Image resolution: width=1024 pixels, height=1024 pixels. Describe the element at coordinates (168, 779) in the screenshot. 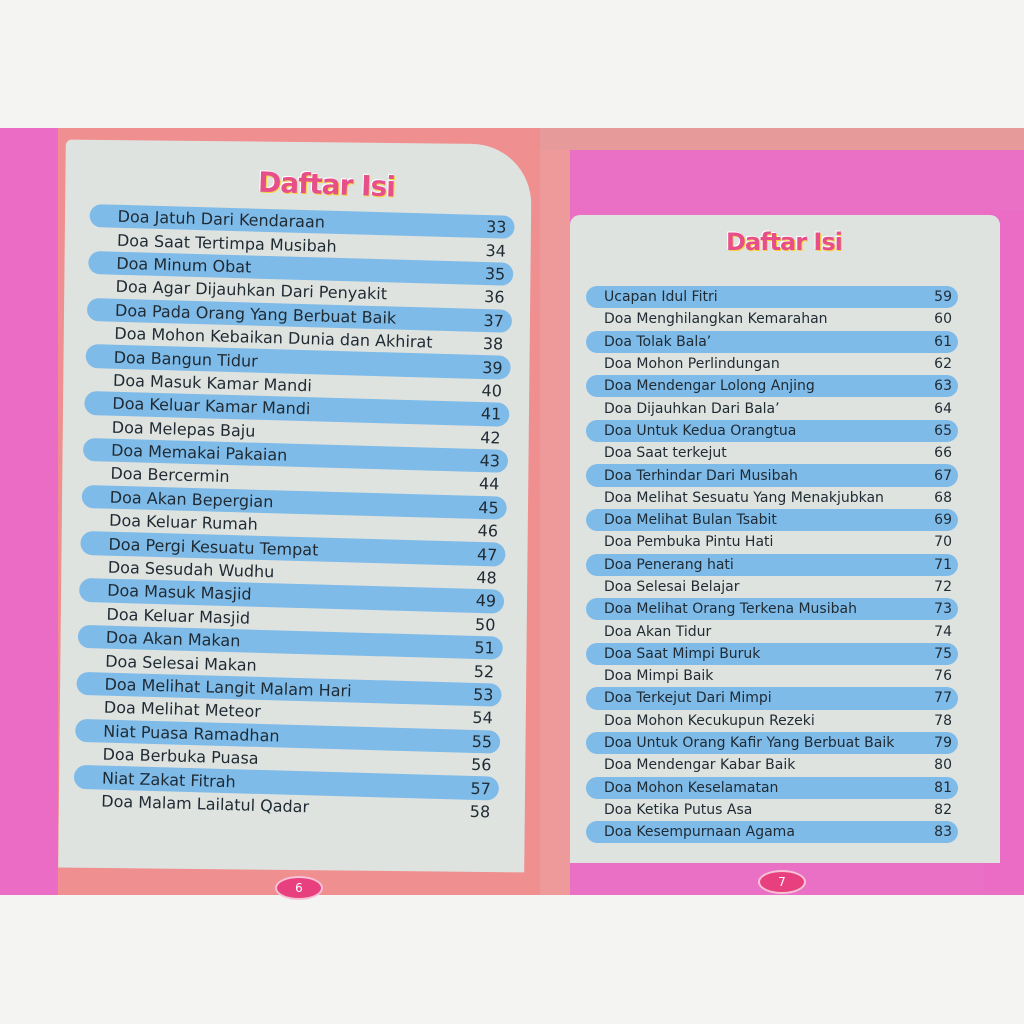

I see `toc-entry-label: Niat Zakat Fitrah` at that location.